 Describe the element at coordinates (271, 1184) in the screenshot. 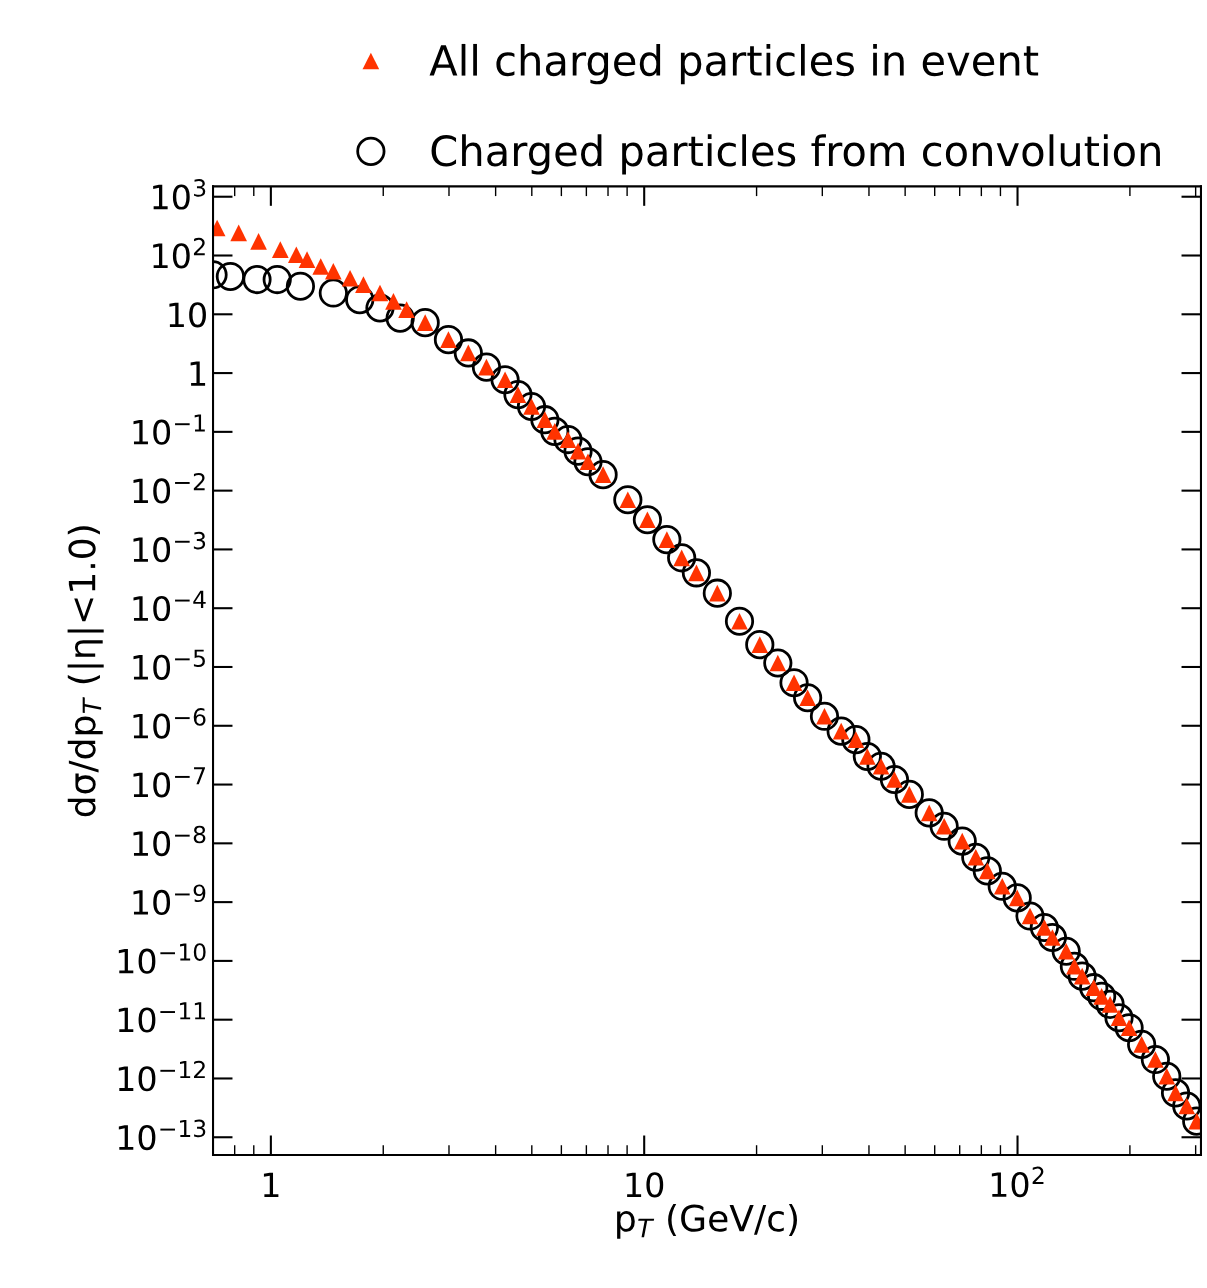

I see `x-tick-label: 1` at that location.